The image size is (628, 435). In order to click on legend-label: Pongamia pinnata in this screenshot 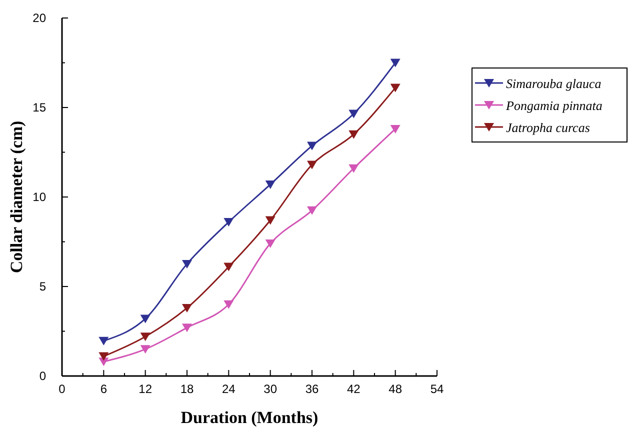, I will do `click(554, 105)`.